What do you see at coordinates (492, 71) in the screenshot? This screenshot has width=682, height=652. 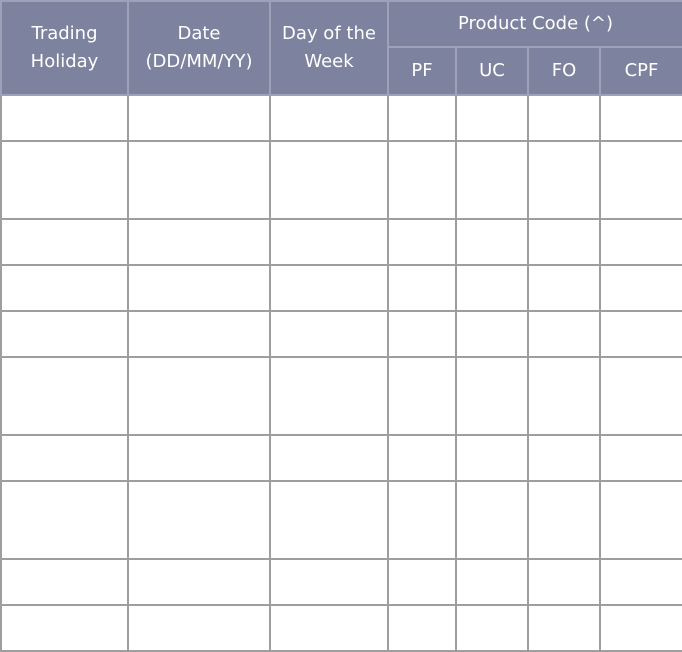 I see `col-header-uc: UC` at bounding box center [492, 71].